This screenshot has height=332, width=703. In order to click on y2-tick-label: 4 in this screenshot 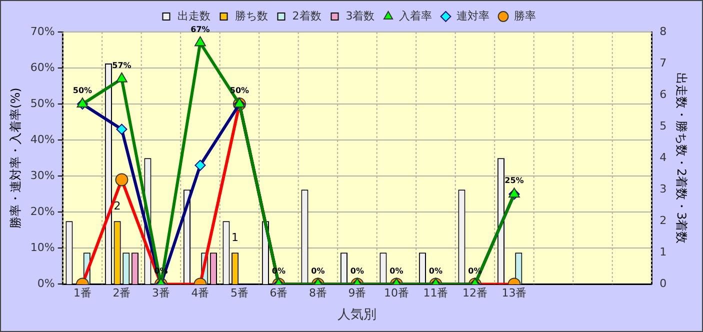, I will do `click(663, 157)`.